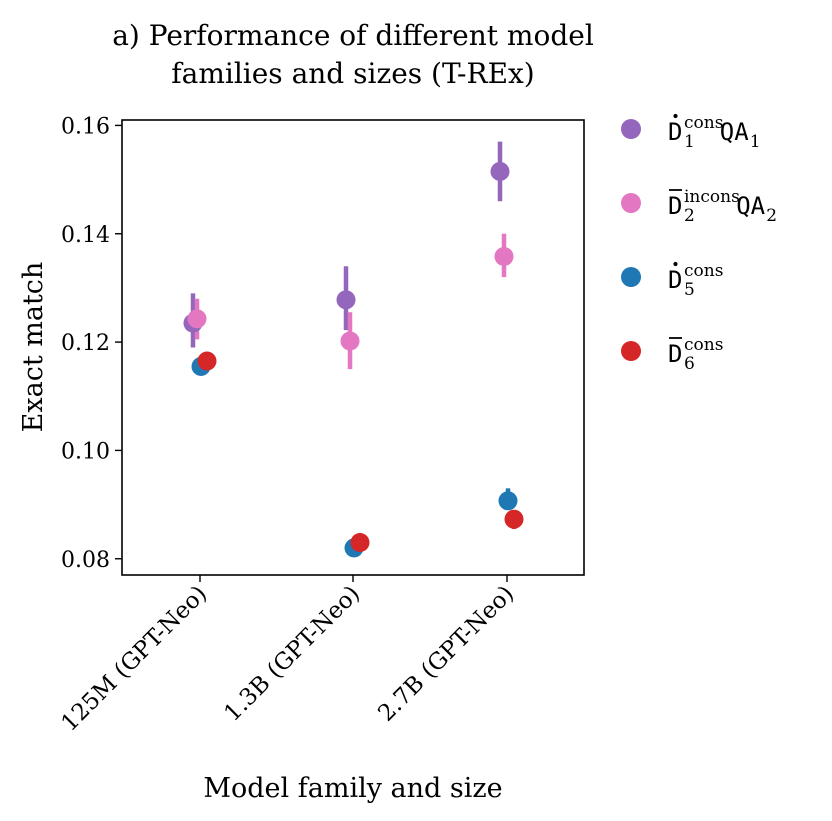 This screenshot has width=832, height=821. I want to click on legend-superscript: incons, so click(712, 197).